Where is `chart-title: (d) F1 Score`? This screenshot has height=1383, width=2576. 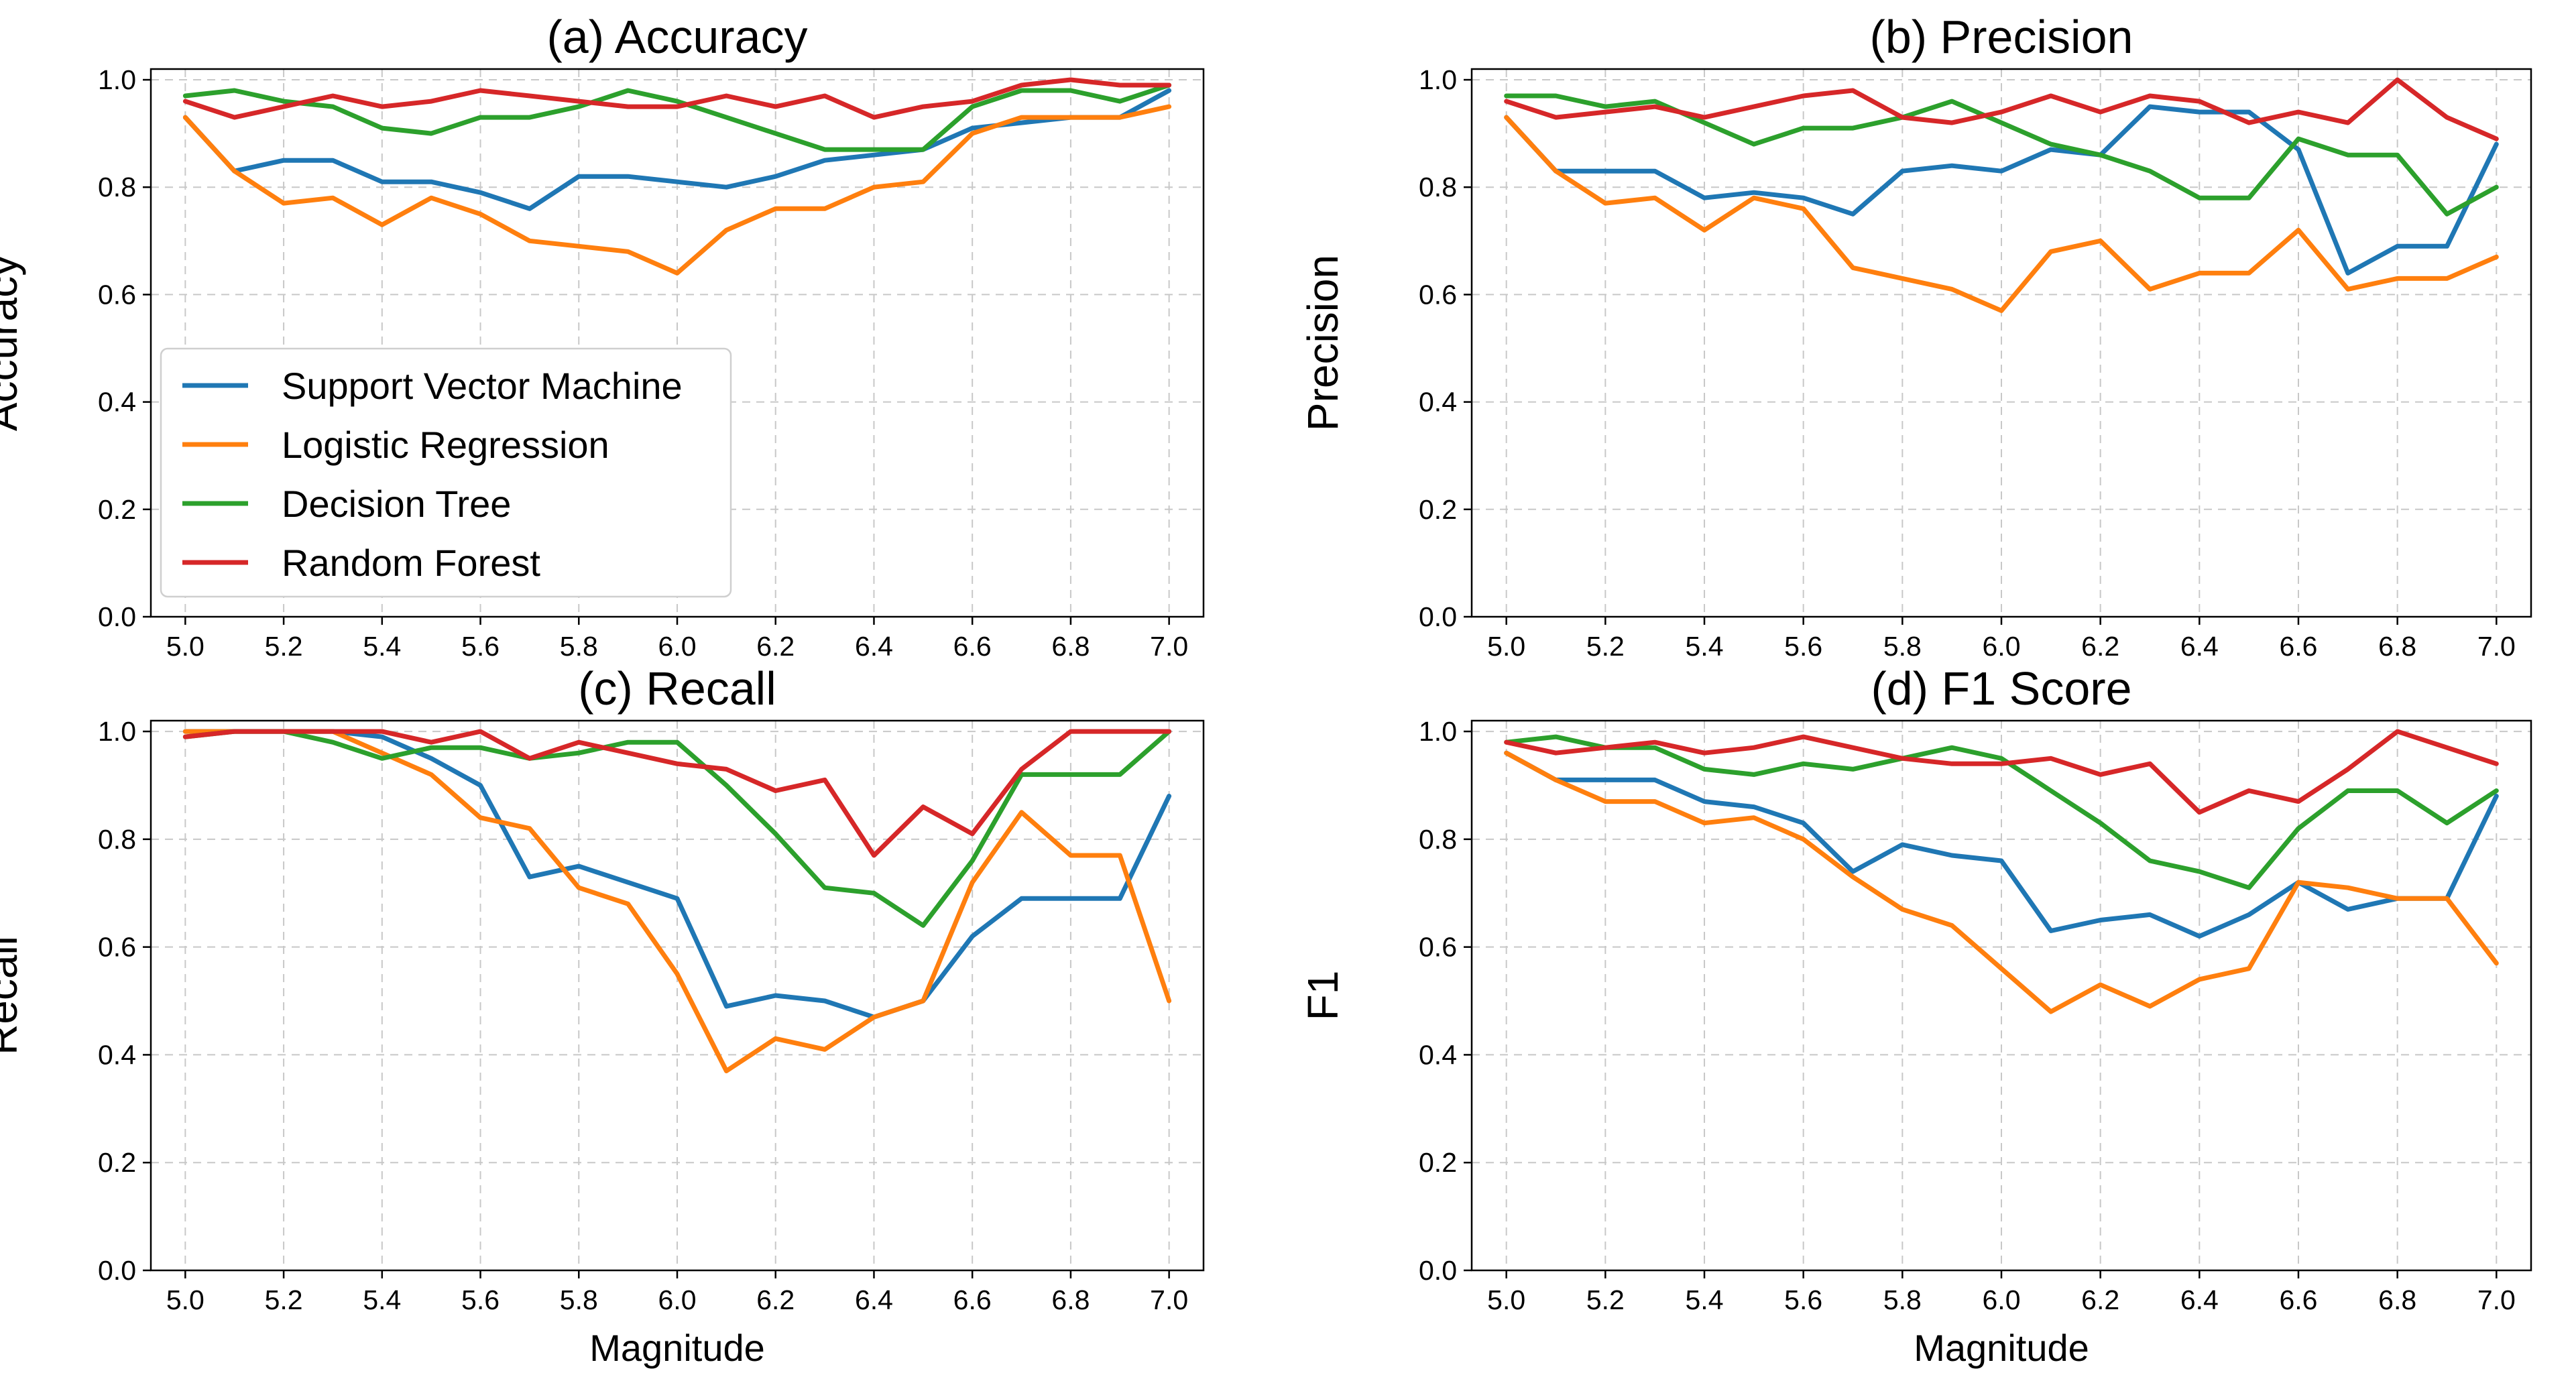
chart-title: (d) F1 Score is located at coordinates (2001, 689).